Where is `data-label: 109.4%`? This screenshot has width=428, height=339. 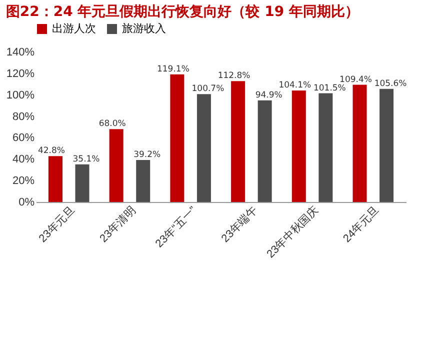 data-label: 109.4% is located at coordinates (356, 79).